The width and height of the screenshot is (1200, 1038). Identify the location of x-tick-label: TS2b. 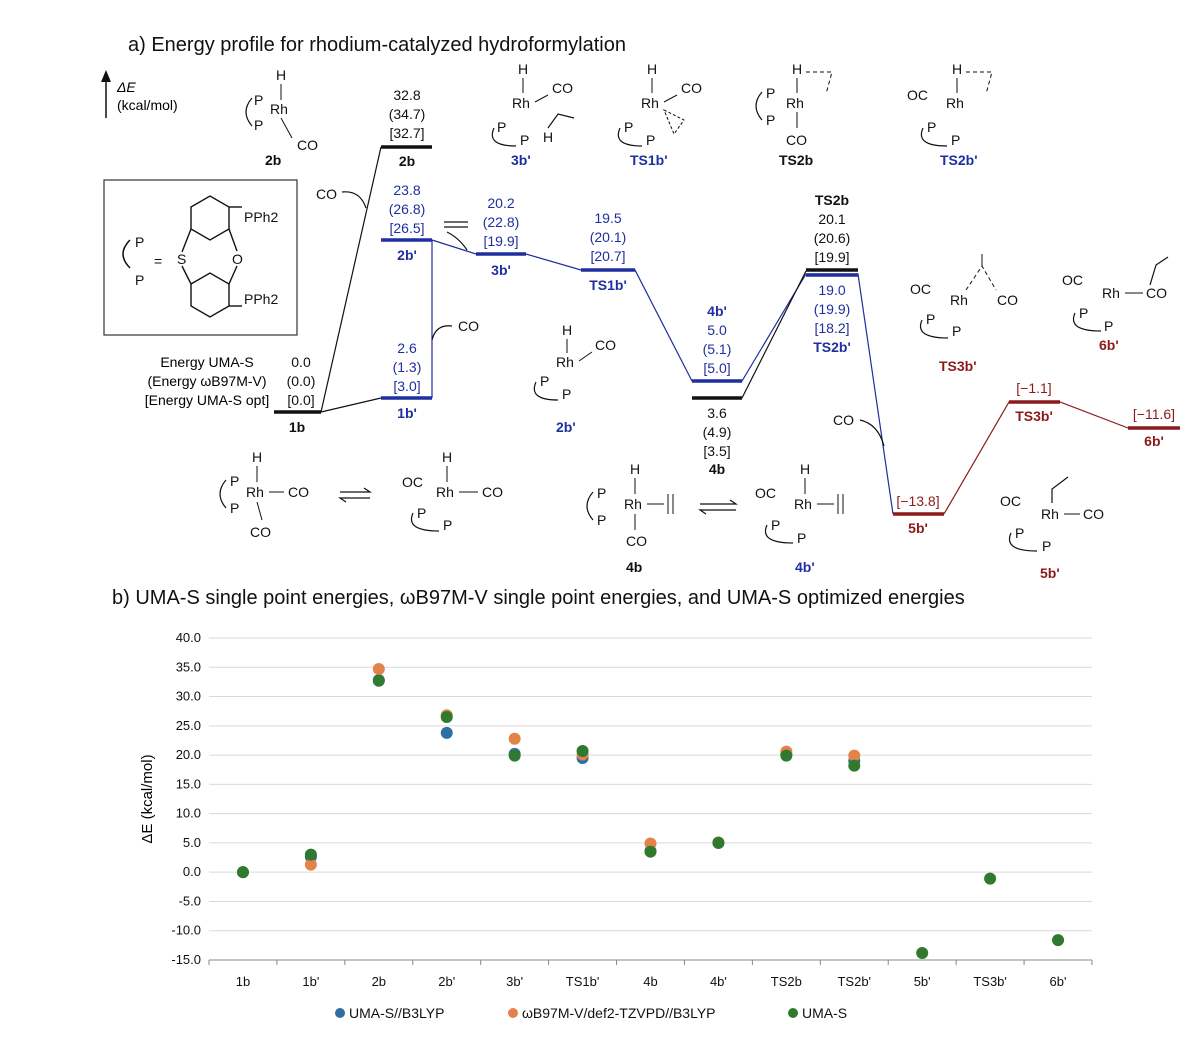
(786, 981).